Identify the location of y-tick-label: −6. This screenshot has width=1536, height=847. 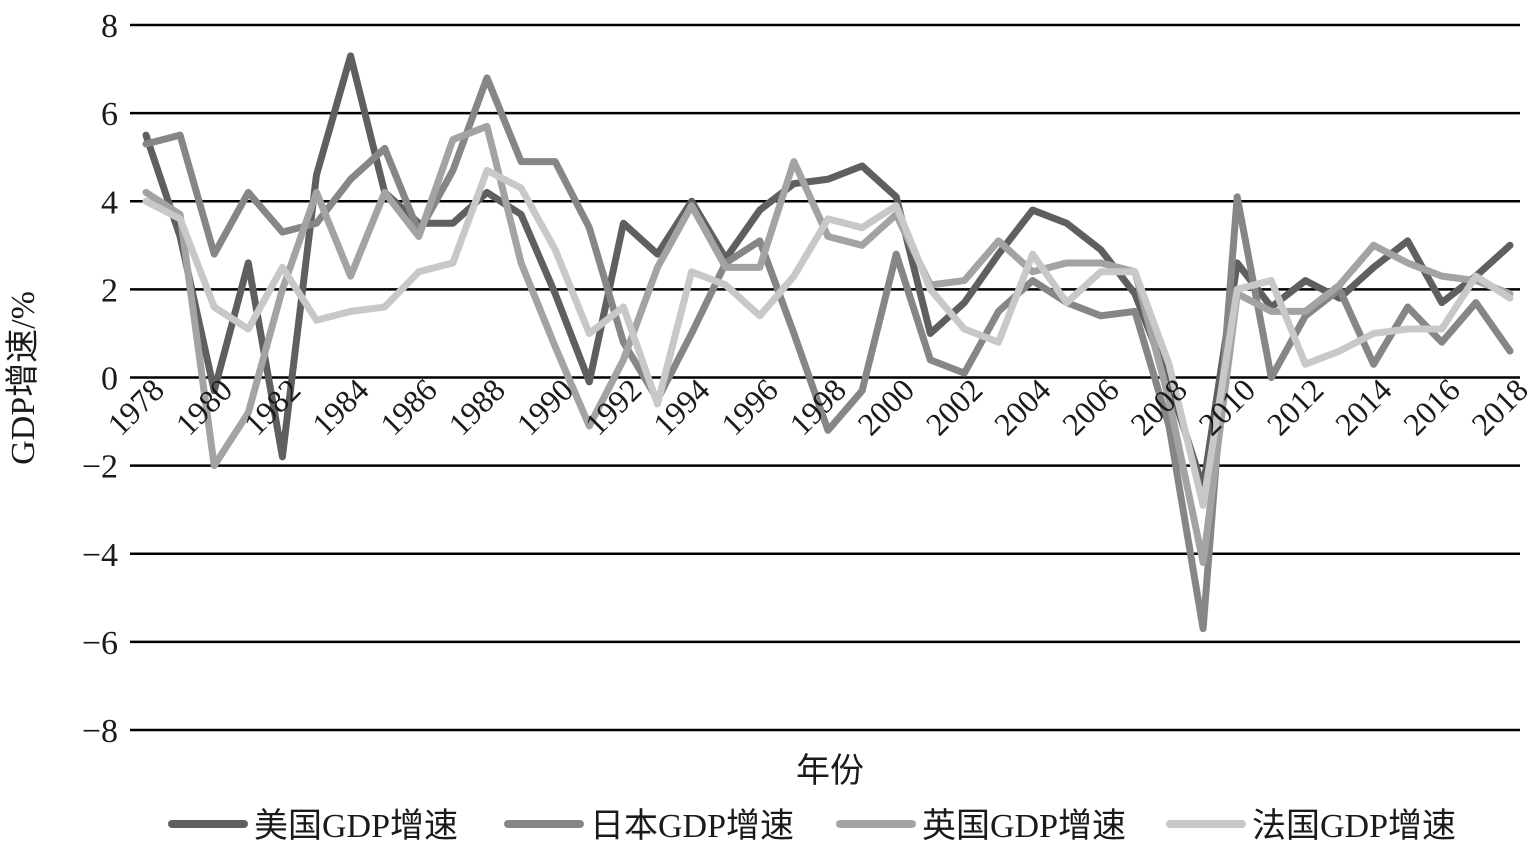
(100, 643).